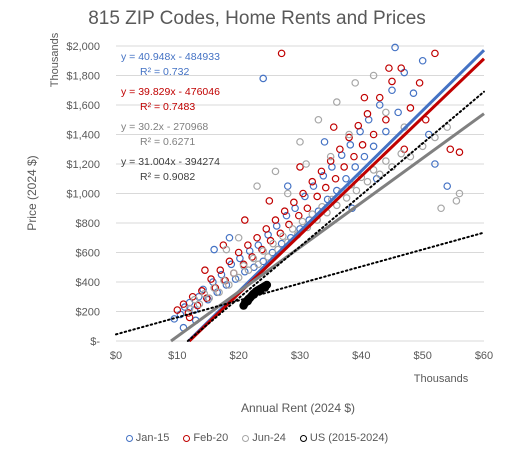  I want to click on y-tick-label: $800, so click(88, 224).